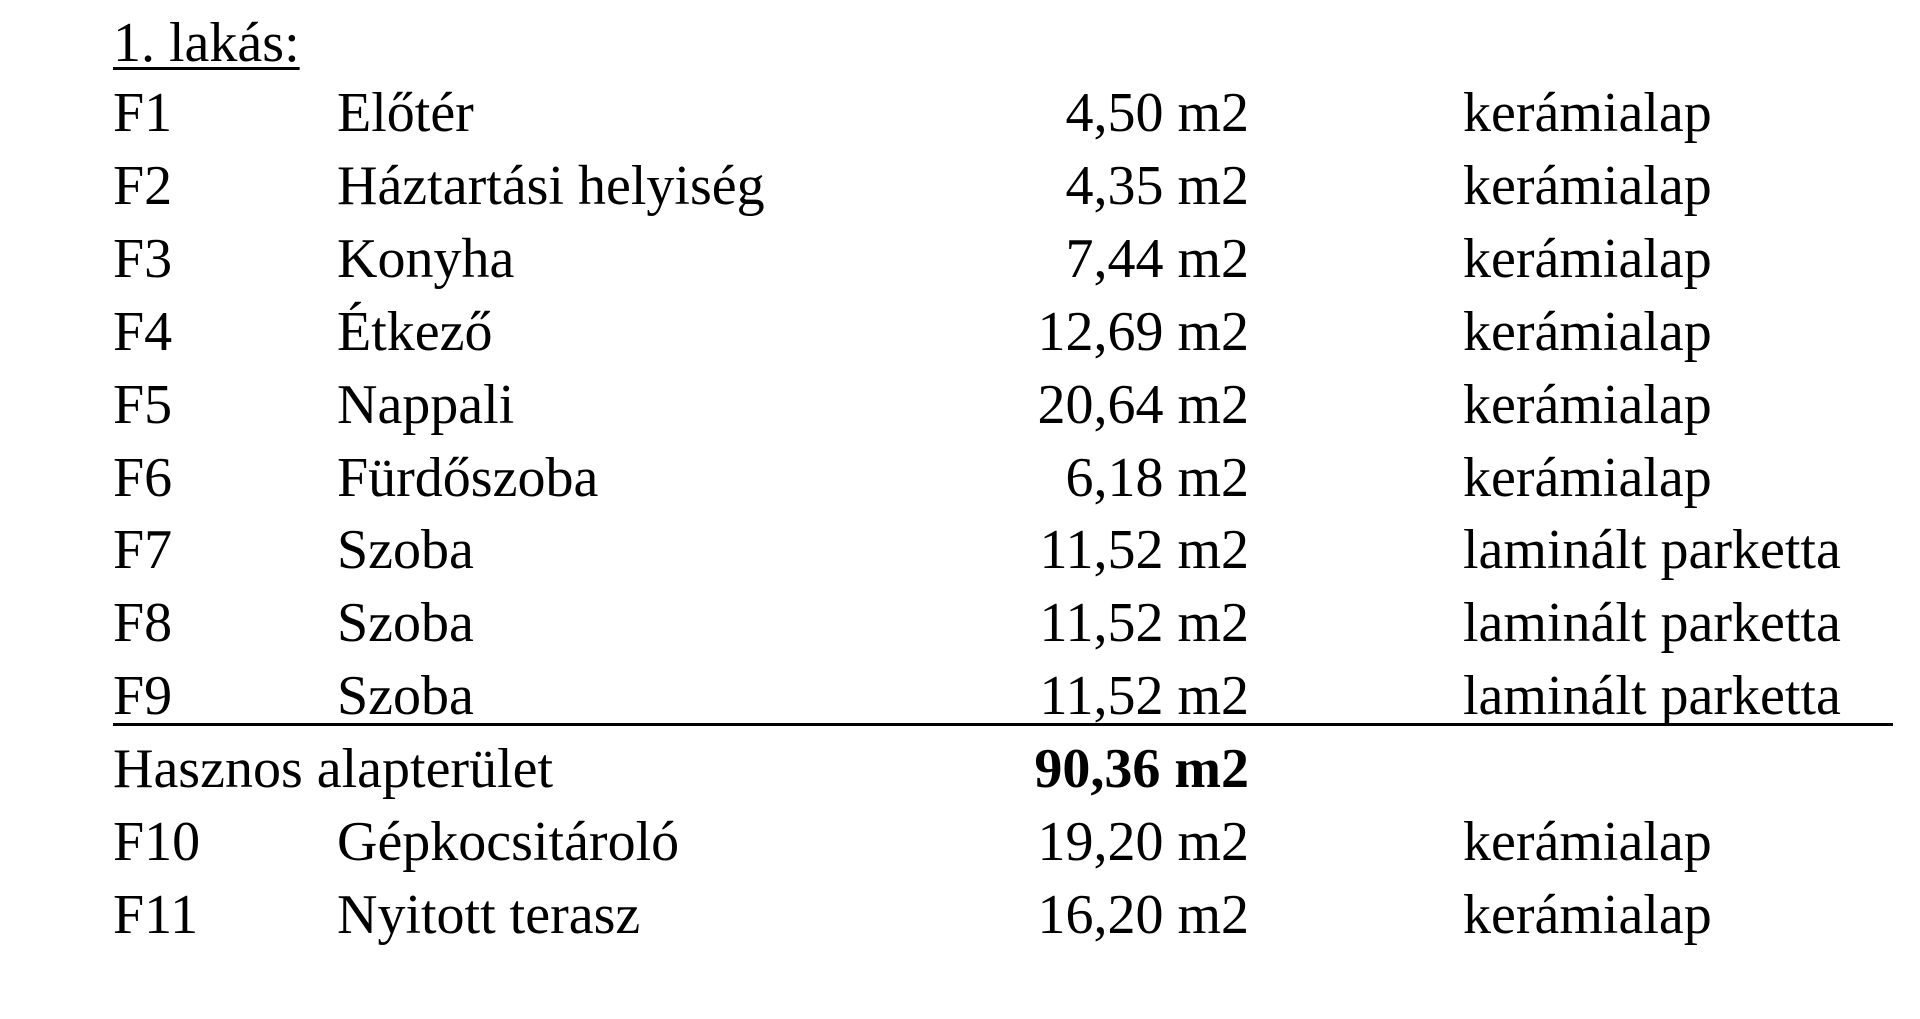 This screenshot has height=1019, width=1920. Describe the element at coordinates (143, 331) in the screenshot. I see `room-code: F4` at that location.